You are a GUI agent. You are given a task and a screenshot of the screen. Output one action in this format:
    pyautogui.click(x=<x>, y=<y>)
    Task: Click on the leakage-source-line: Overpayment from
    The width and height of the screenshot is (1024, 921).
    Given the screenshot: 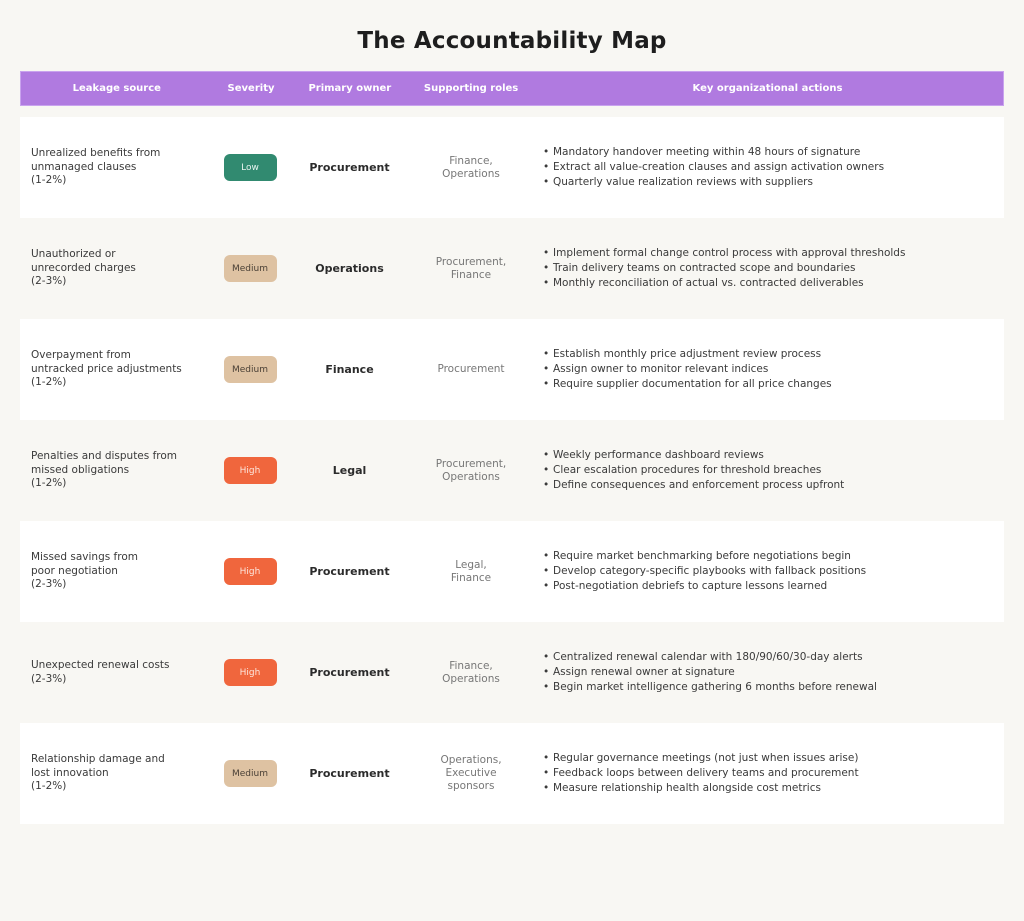 What is the action you would take?
    pyautogui.click(x=81, y=355)
    